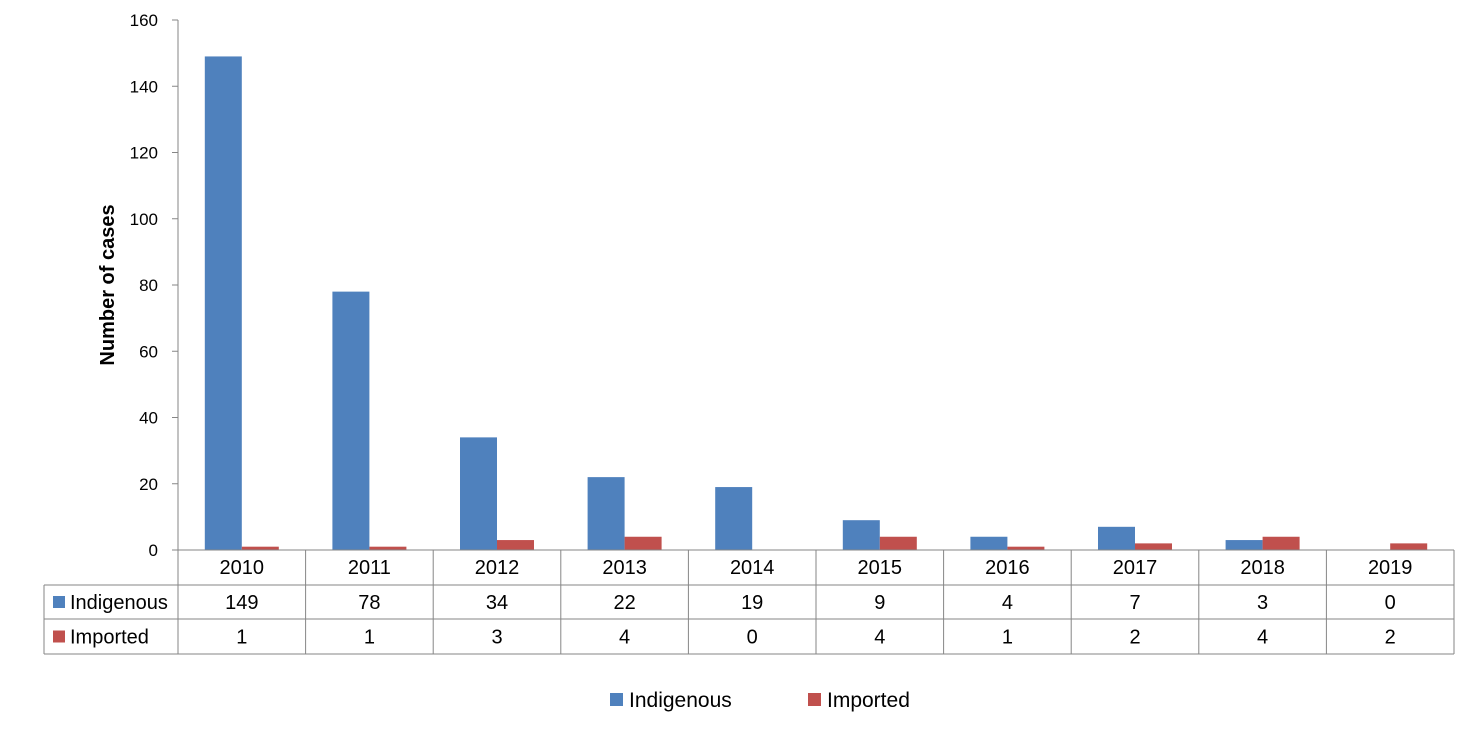 This screenshot has height=737, width=1478. I want to click on table-cell: 149, so click(241, 603).